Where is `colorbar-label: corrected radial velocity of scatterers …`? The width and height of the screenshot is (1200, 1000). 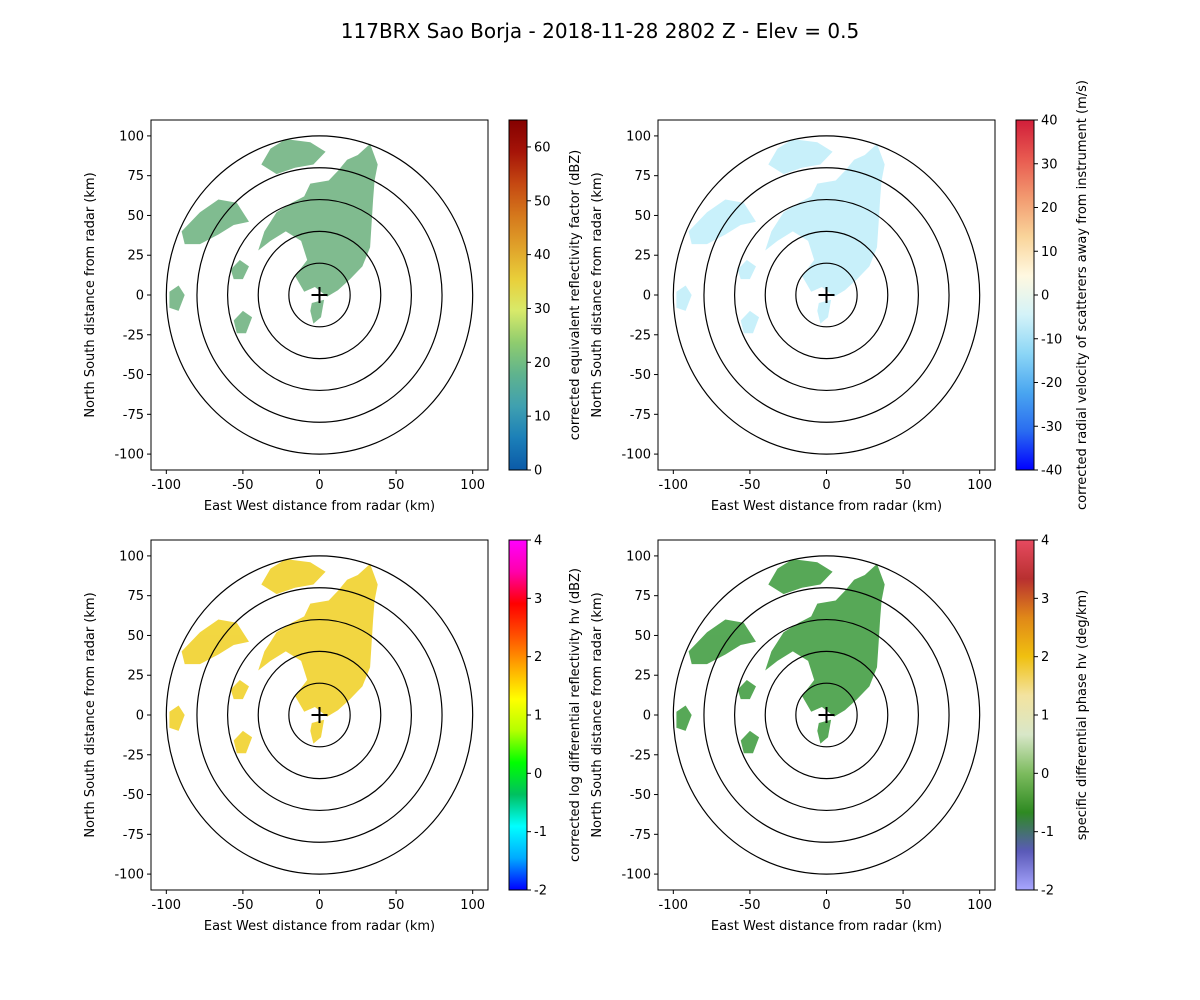 colorbar-label: corrected radial velocity of scatterers … is located at coordinates (1082, 295).